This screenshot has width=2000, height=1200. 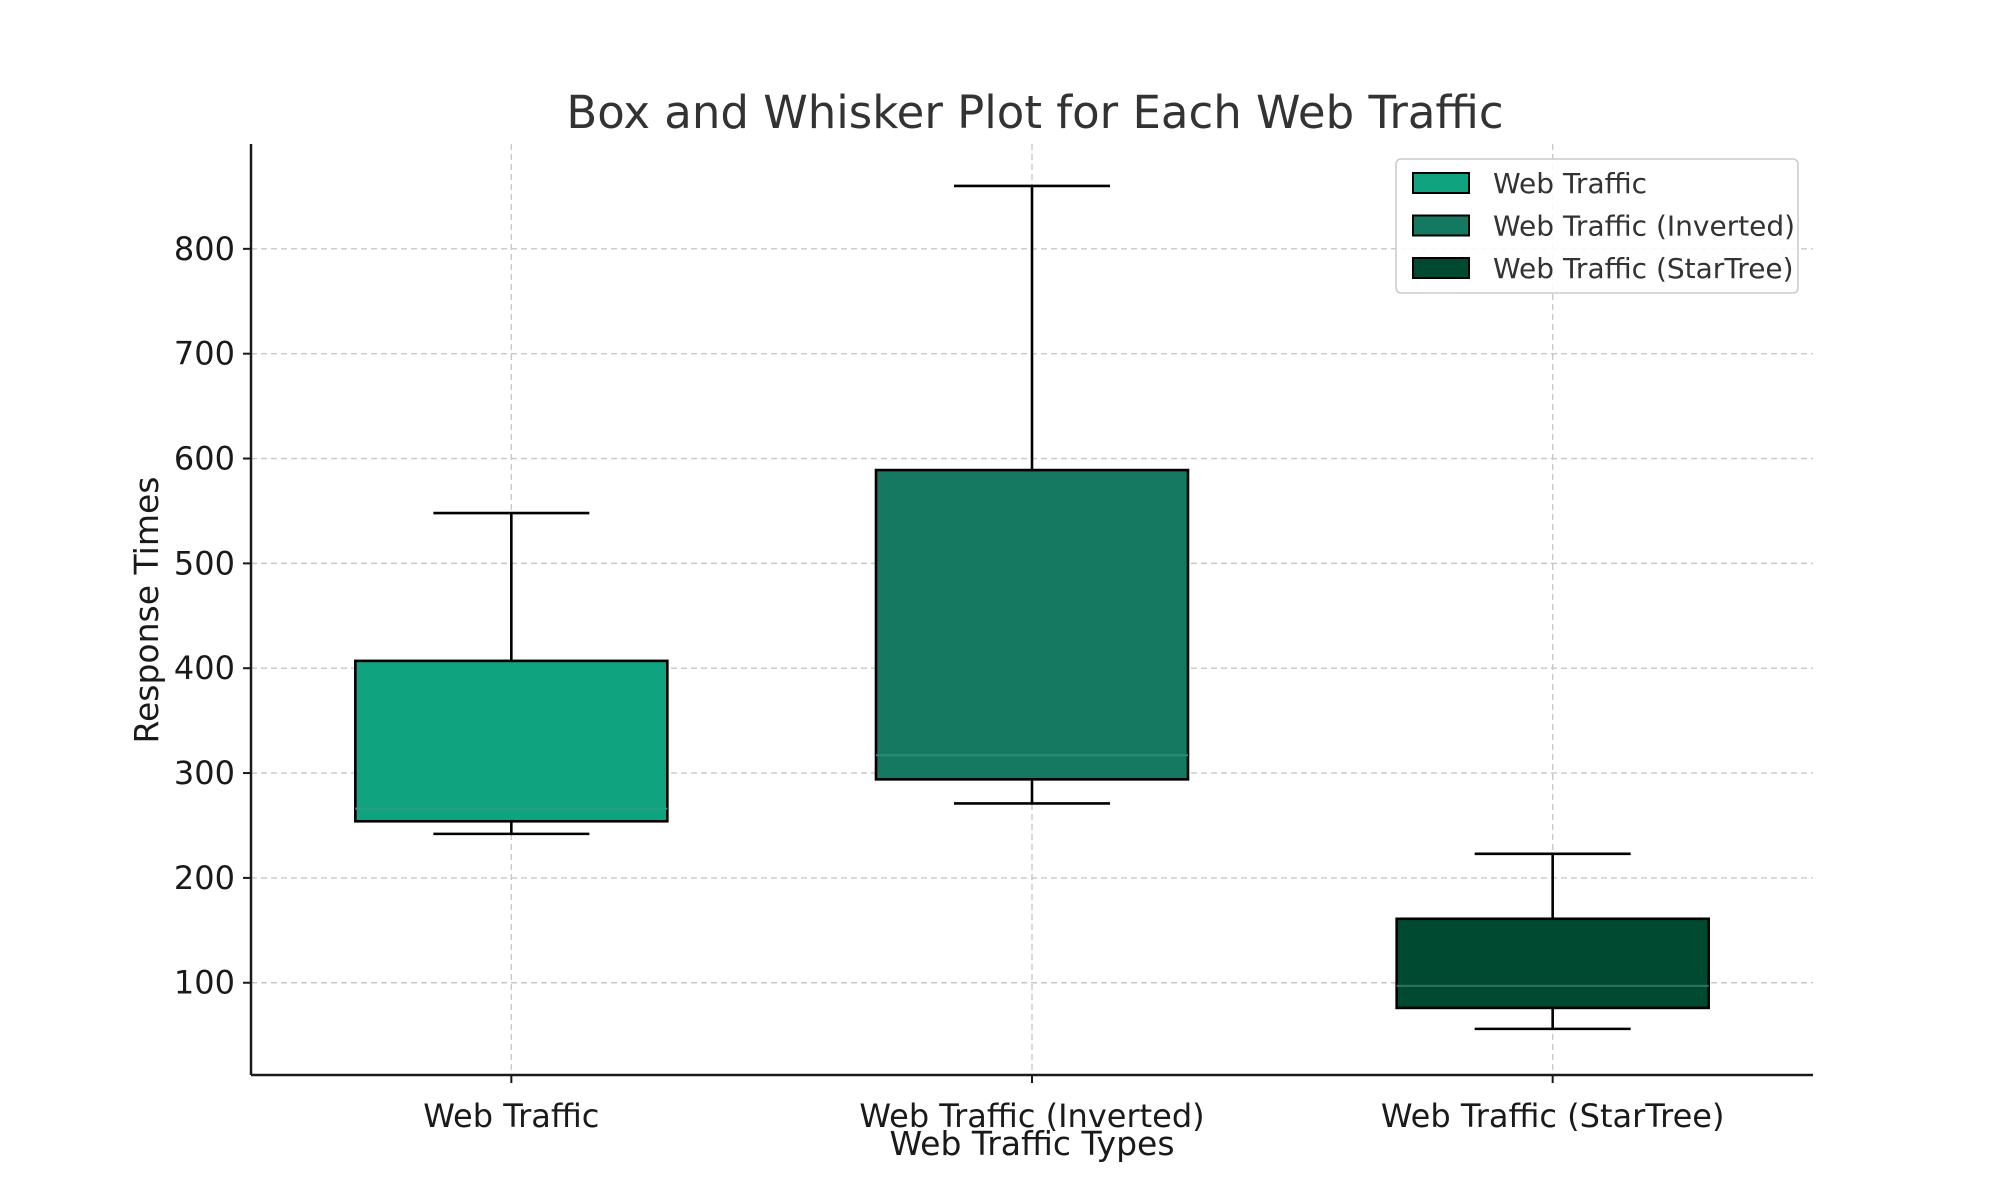 I want to click on x-tick-label: Web Traffic (StarTree), so click(x=1553, y=1116).